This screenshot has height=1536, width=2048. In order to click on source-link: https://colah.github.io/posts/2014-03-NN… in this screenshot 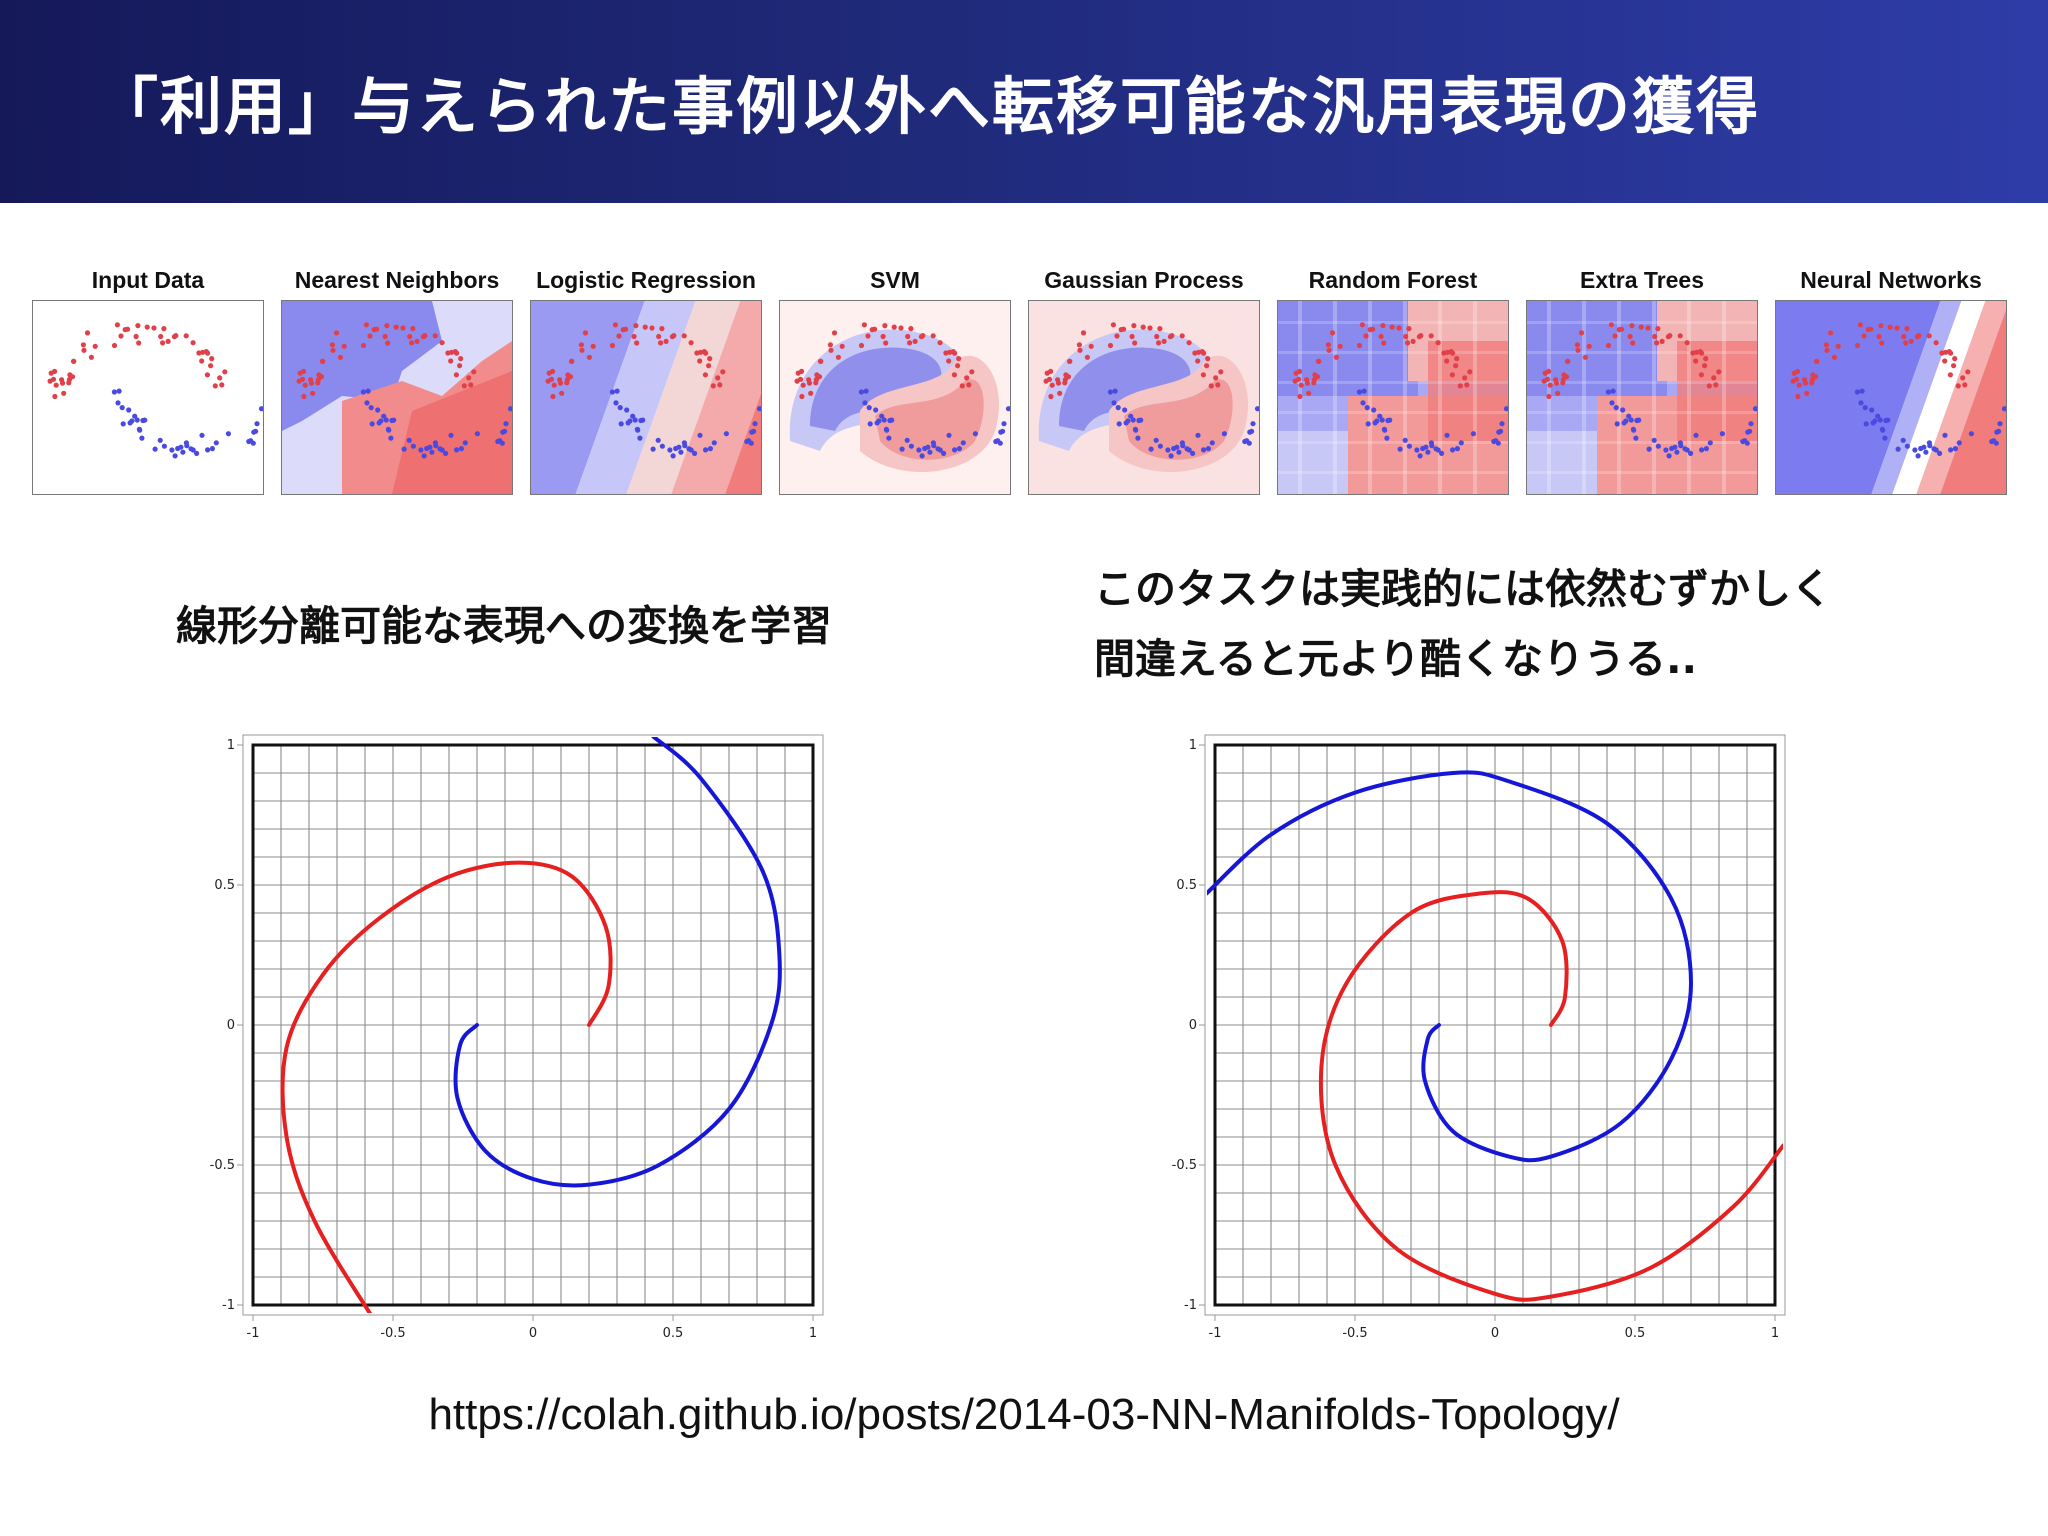, I will do `click(1024, 1414)`.